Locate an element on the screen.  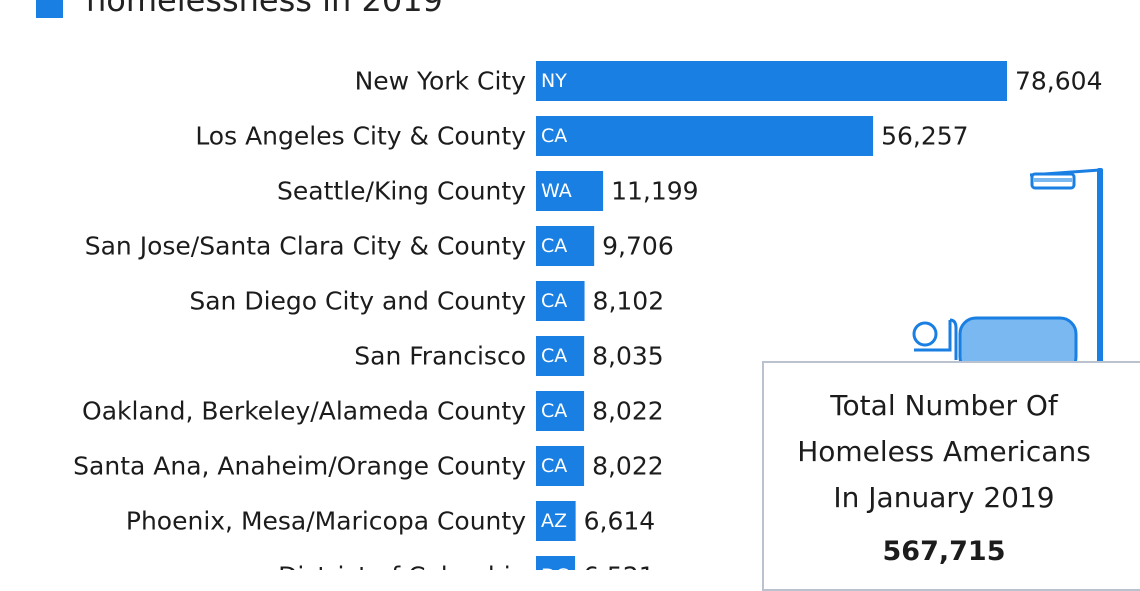
category-label: Phoenix, Mesa/Maricopa County is located at coordinates (326, 521).